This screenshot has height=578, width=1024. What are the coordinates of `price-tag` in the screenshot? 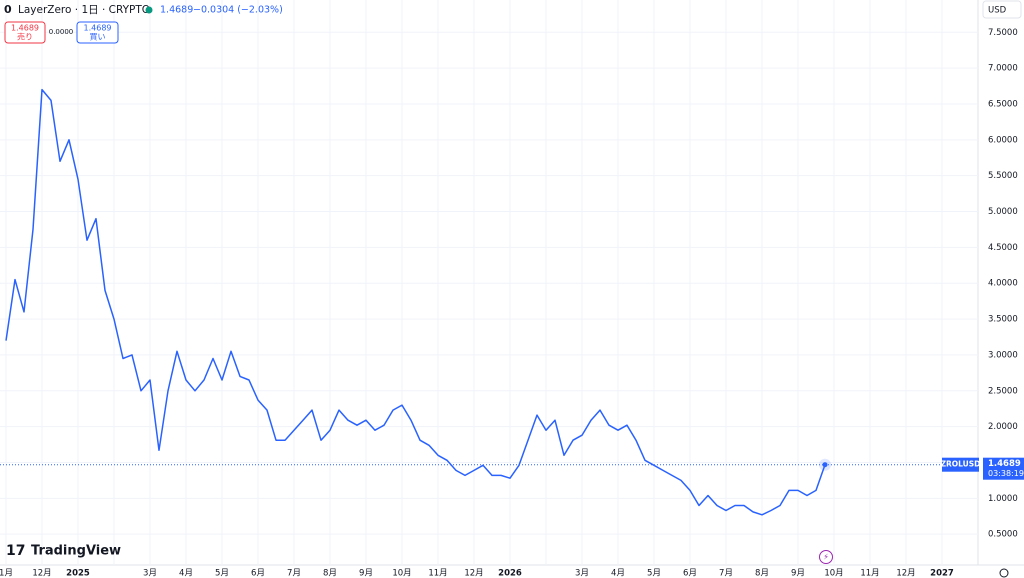 It's located at (1003, 468).